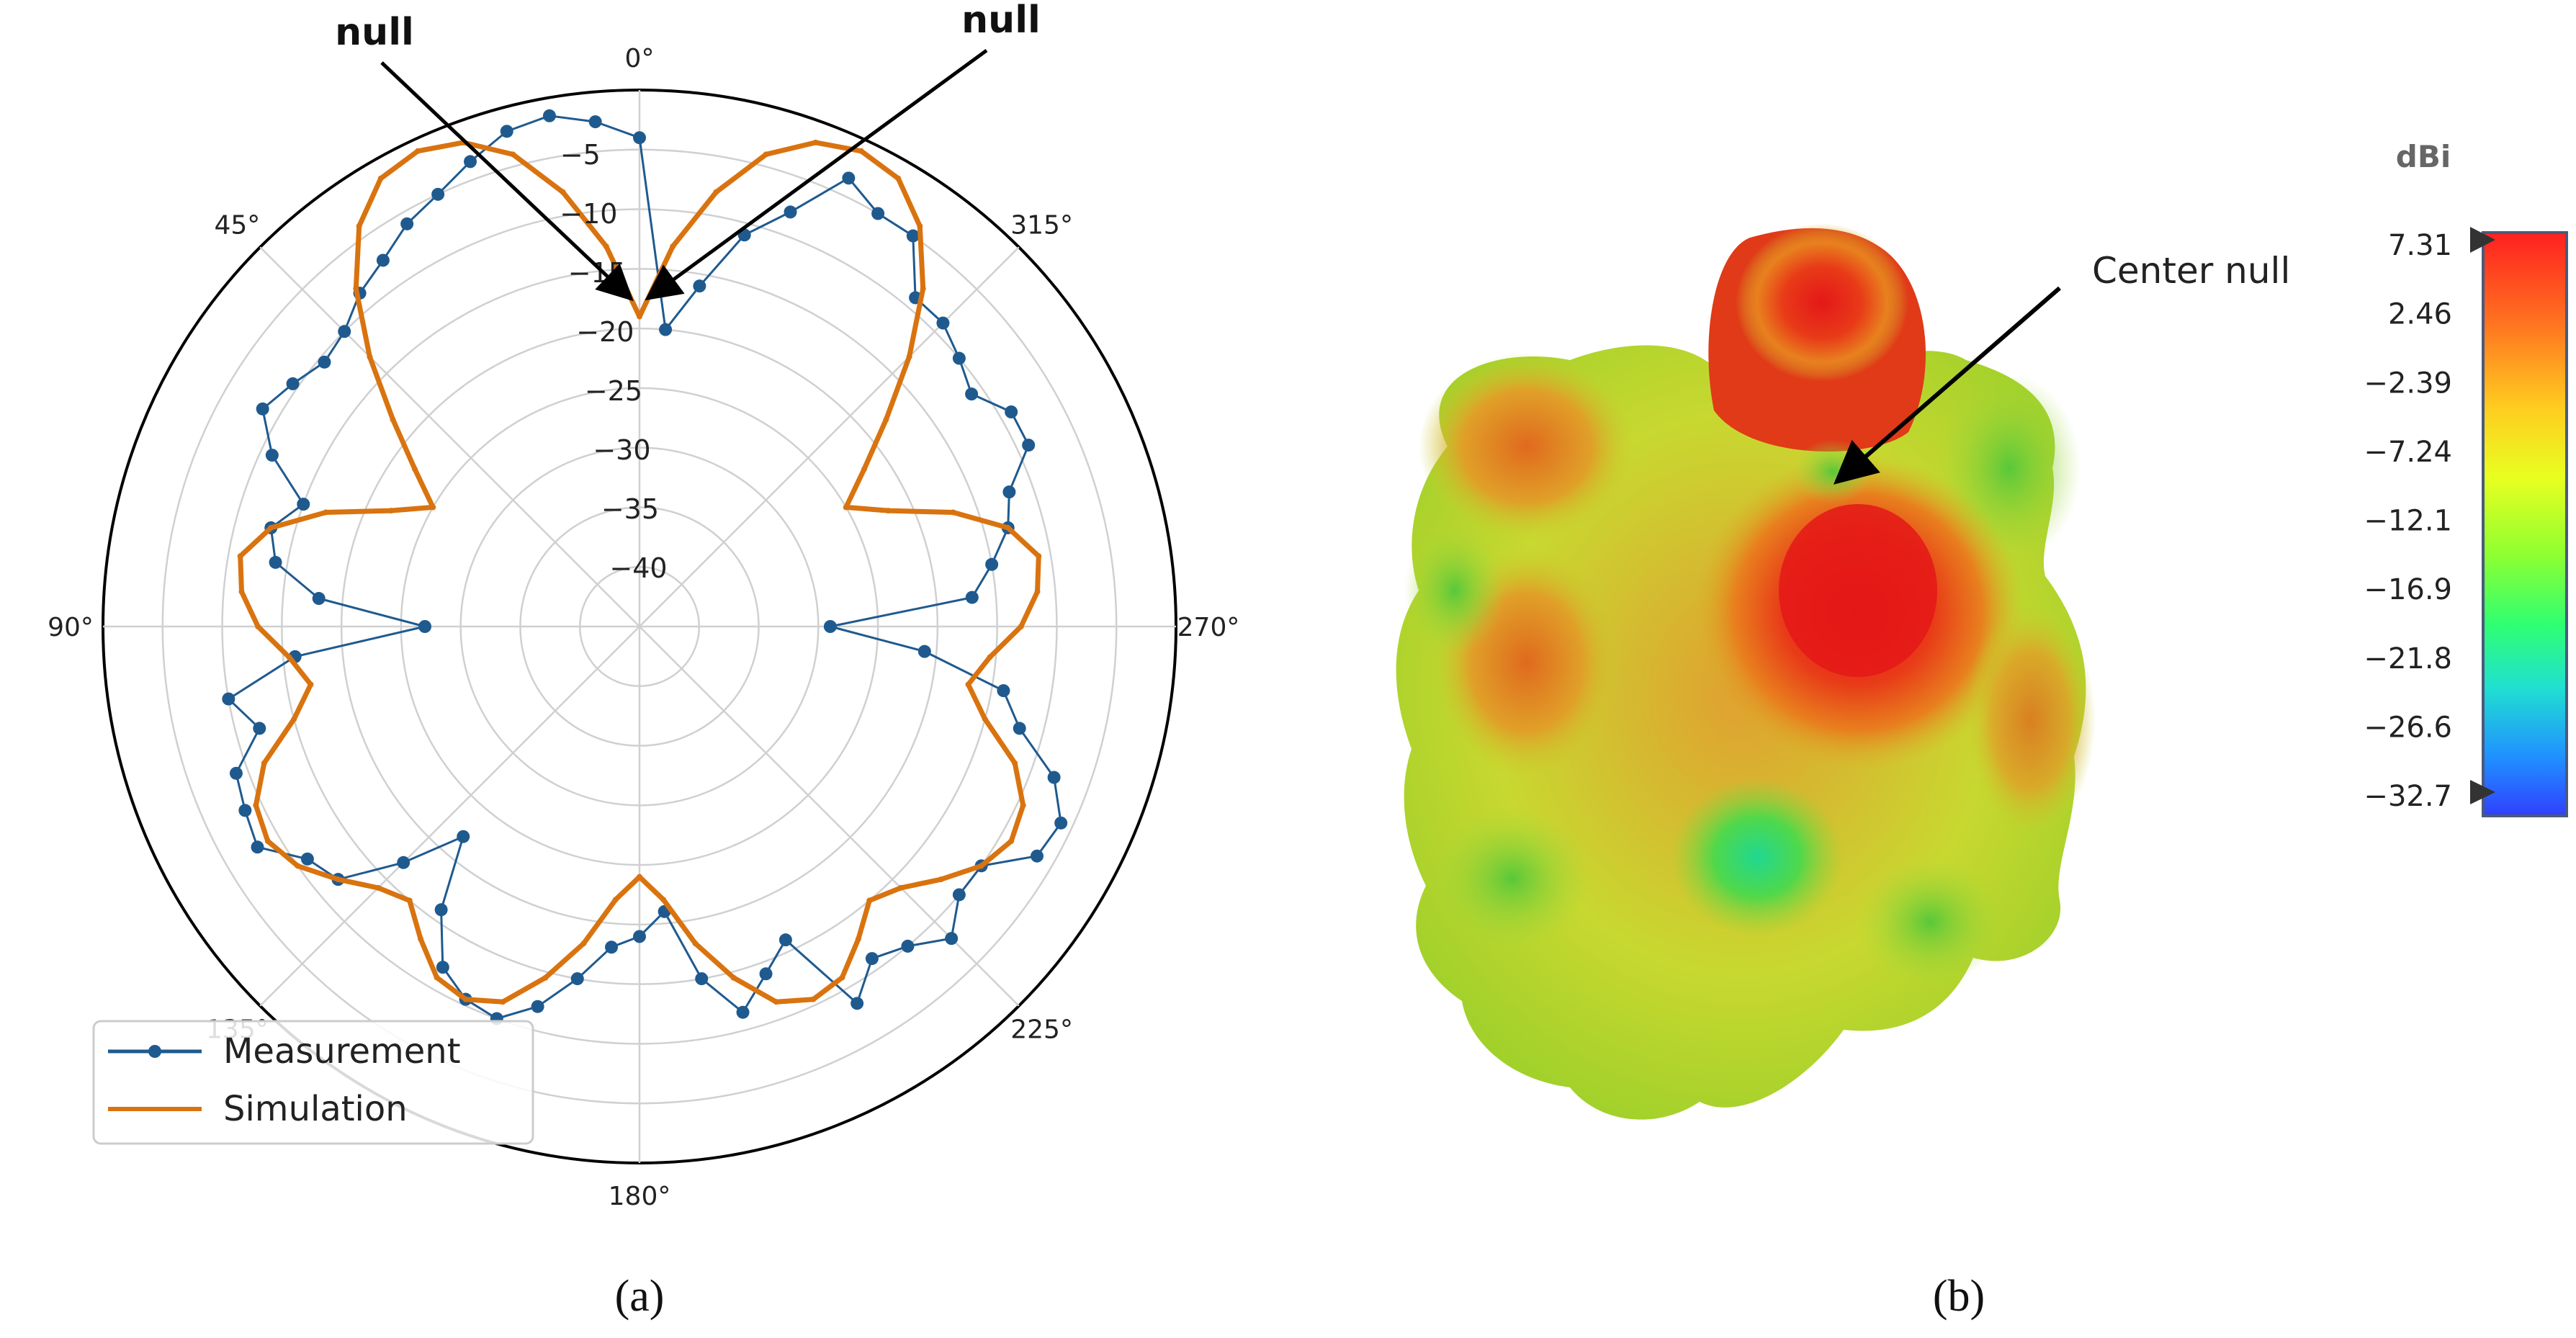 This screenshot has height=1338, width=2576. What do you see at coordinates (71, 627) in the screenshot?
I see `angle-tick-label: 90°` at bounding box center [71, 627].